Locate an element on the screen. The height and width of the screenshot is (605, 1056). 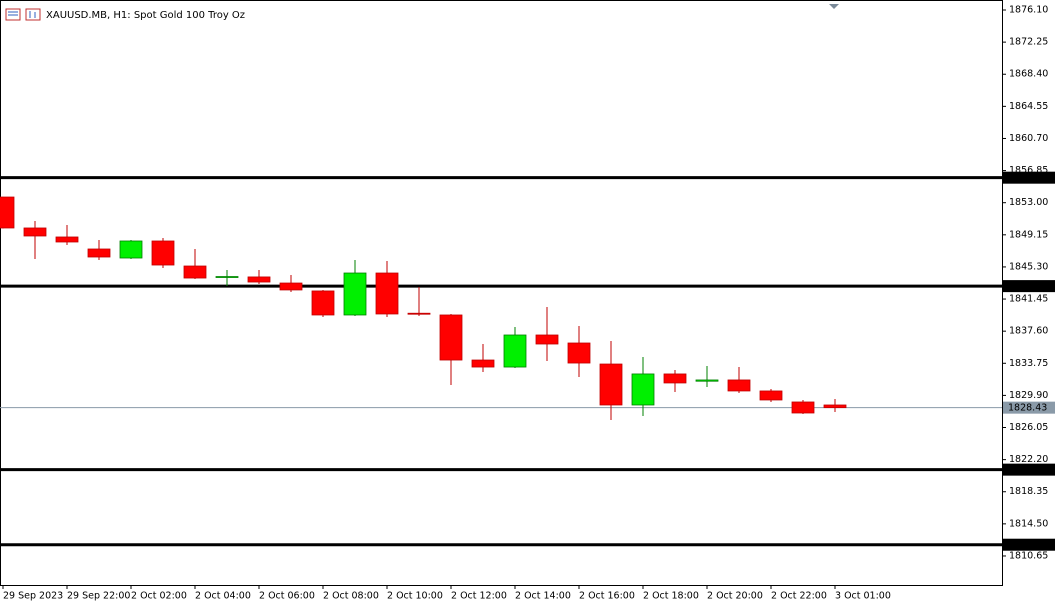
y-tick-label: 1876.10 is located at coordinates (1028, 10).